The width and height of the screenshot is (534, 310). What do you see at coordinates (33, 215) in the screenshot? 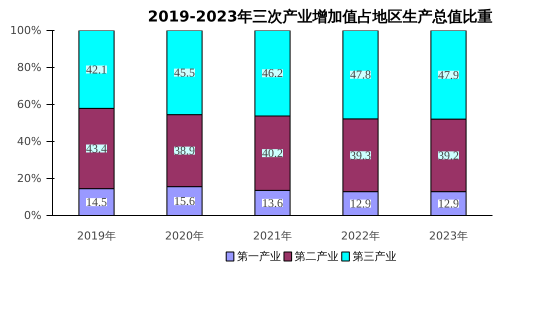
I see `y-tick-label: 0%` at bounding box center [33, 215].